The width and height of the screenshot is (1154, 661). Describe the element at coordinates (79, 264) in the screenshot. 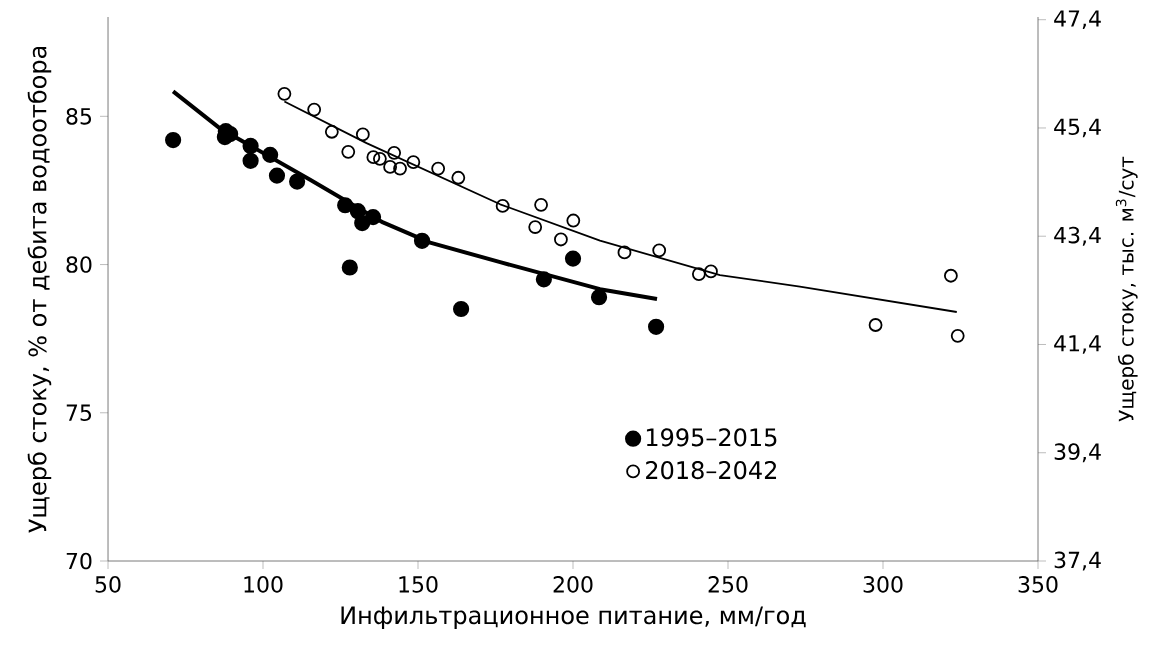

I see `y-tick-label: 80` at that location.